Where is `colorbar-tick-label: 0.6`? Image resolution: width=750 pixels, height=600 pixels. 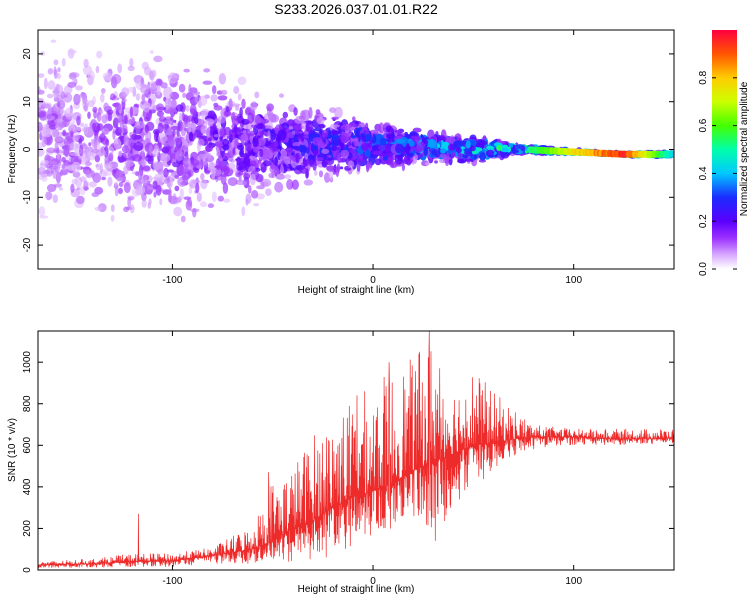 colorbar-tick-label: 0.6 is located at coordinates (703, 125).